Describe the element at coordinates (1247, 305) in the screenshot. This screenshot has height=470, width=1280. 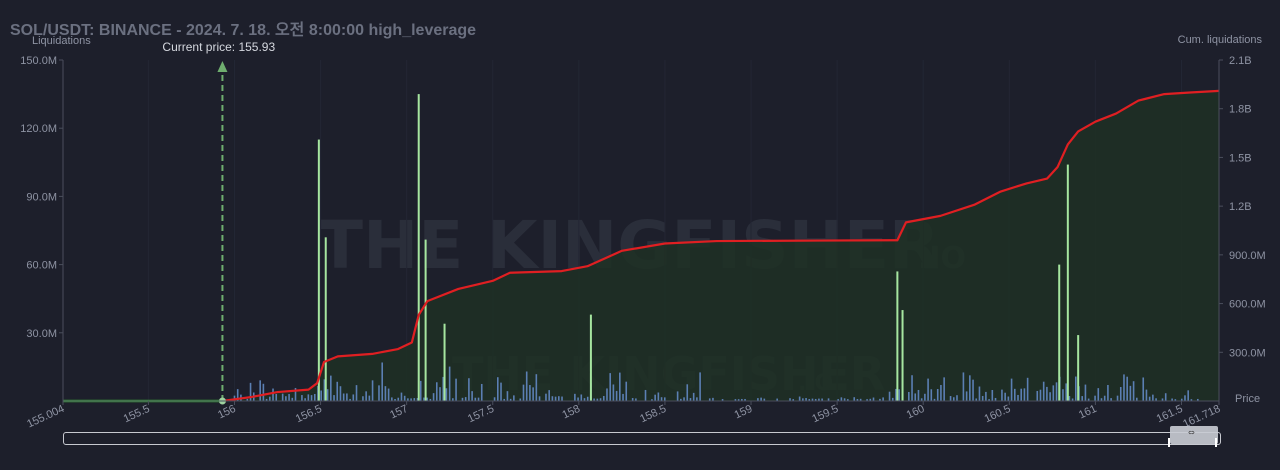
I see `y-right-tick-label: 600.0M` at that location.